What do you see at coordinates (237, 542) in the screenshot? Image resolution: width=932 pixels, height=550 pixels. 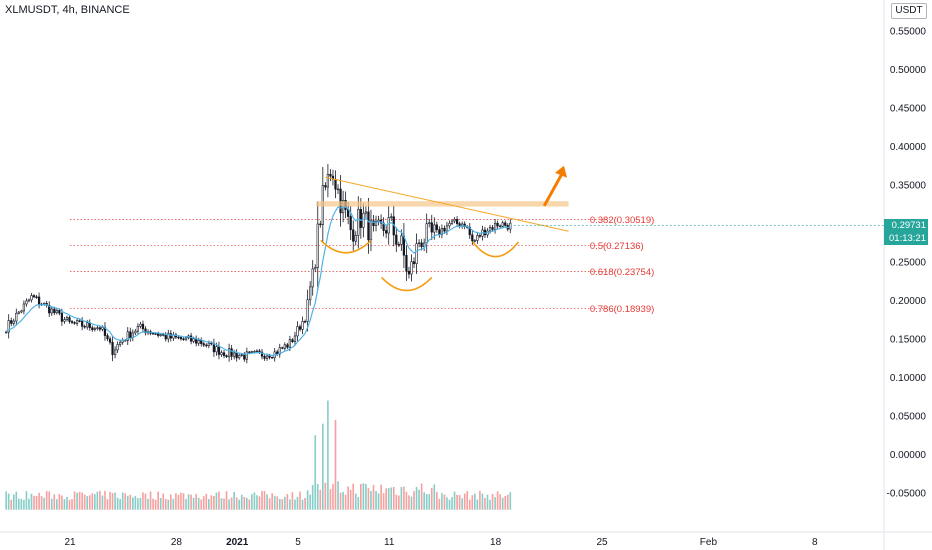 I see `x-tick-label: 2021` at bounding box center [237, 542].